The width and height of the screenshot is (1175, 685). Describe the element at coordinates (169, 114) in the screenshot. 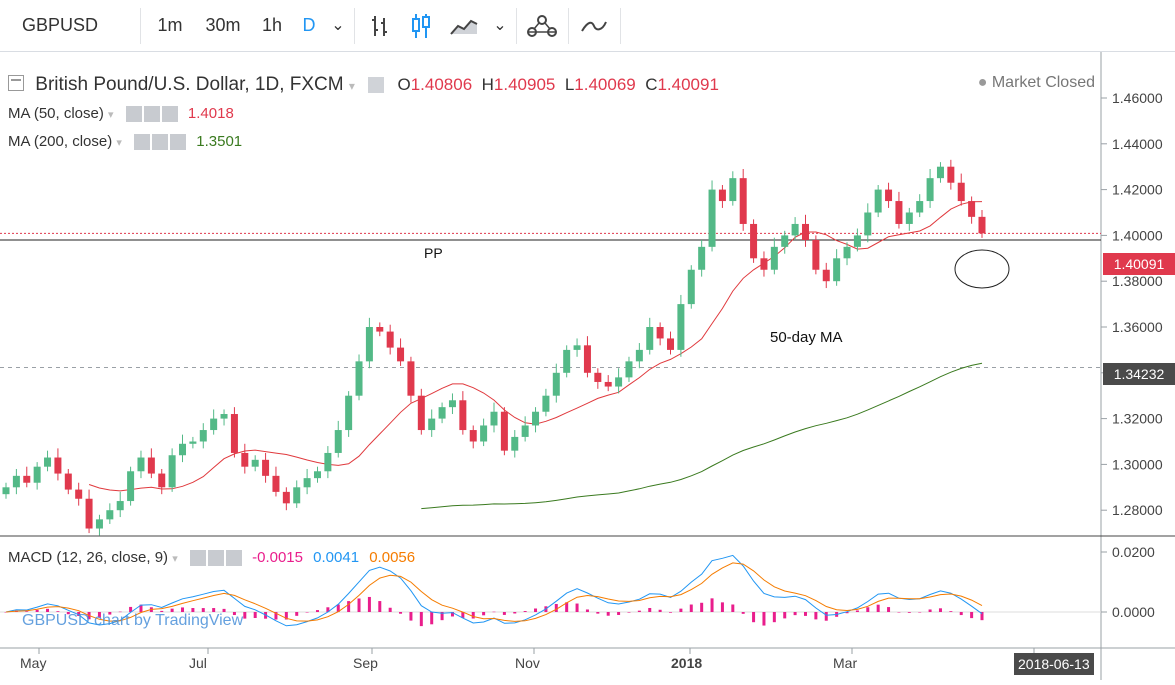

I see `ma50-close-icon` at that location.